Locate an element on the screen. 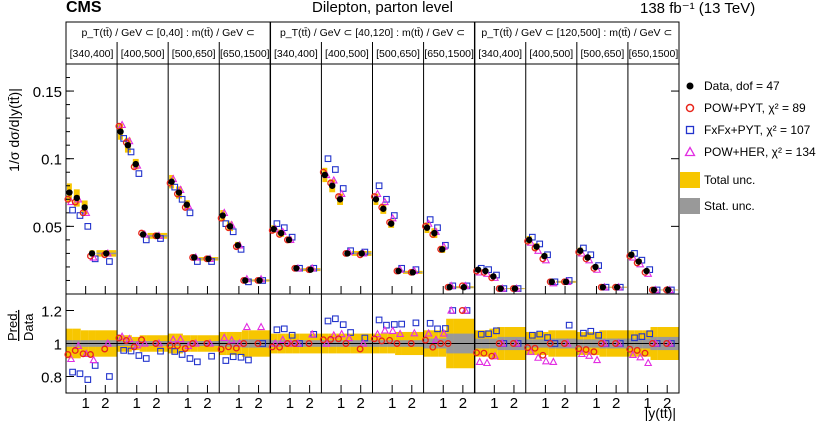 This screenshot has height=425, width=822. ratio-y-tick-label: 1 is located at coordinates (58, 345).